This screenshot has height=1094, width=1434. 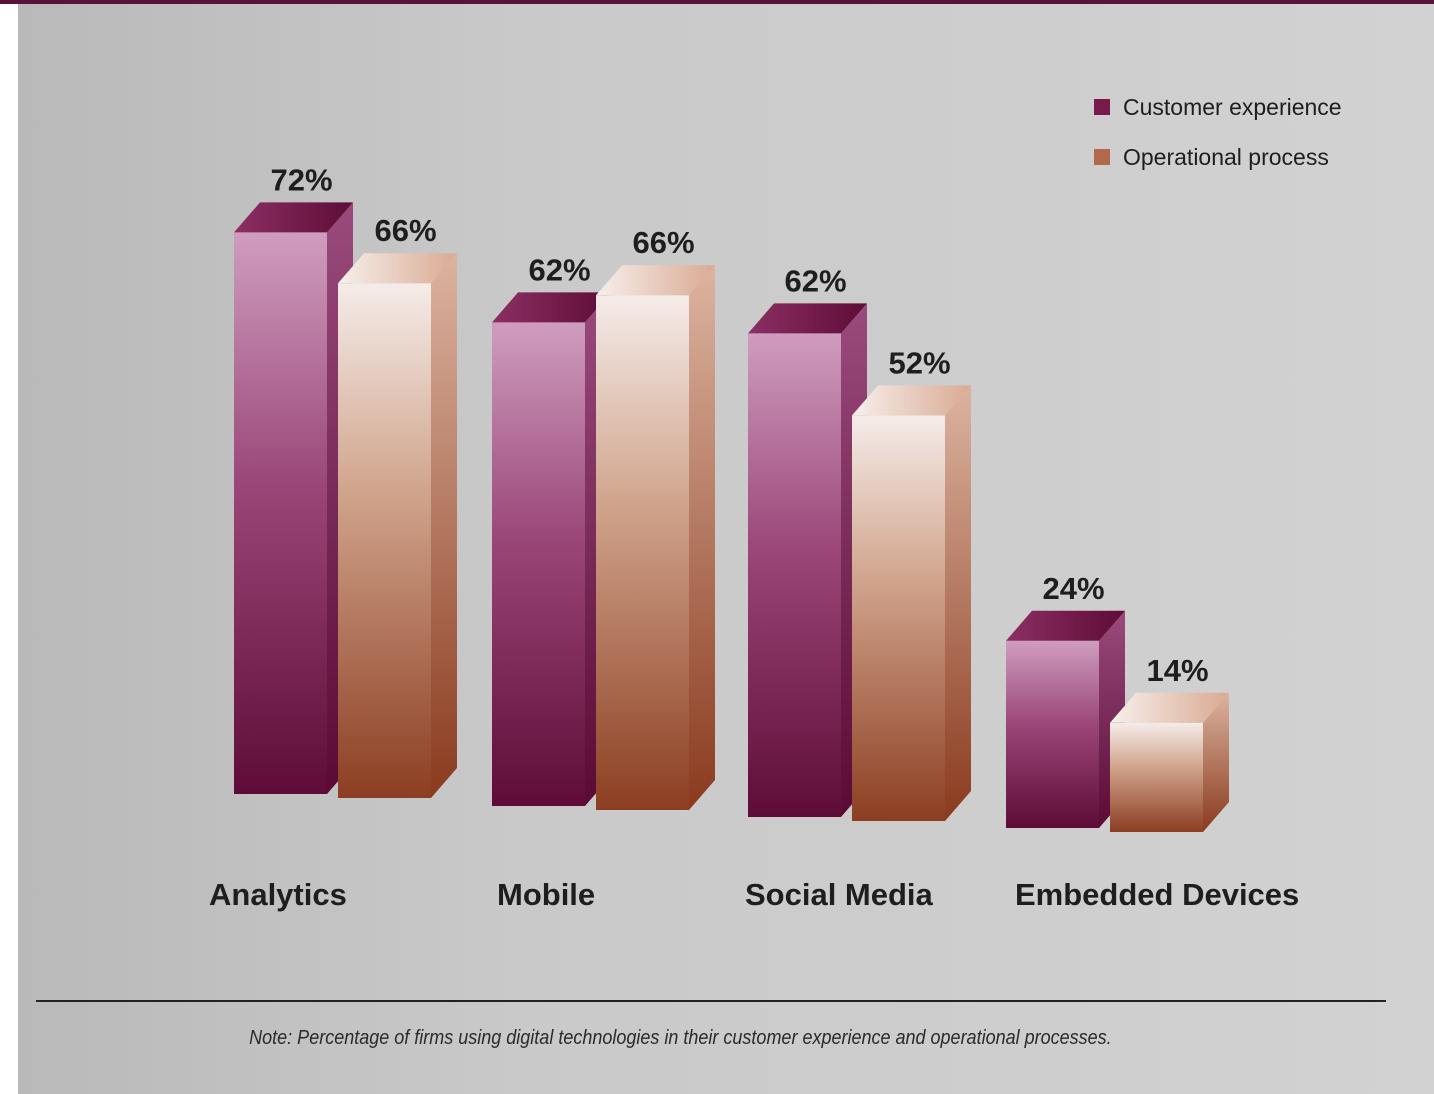 I want to click on value-label-analytics-operational-process: 66%, so click(x=405, y=230).